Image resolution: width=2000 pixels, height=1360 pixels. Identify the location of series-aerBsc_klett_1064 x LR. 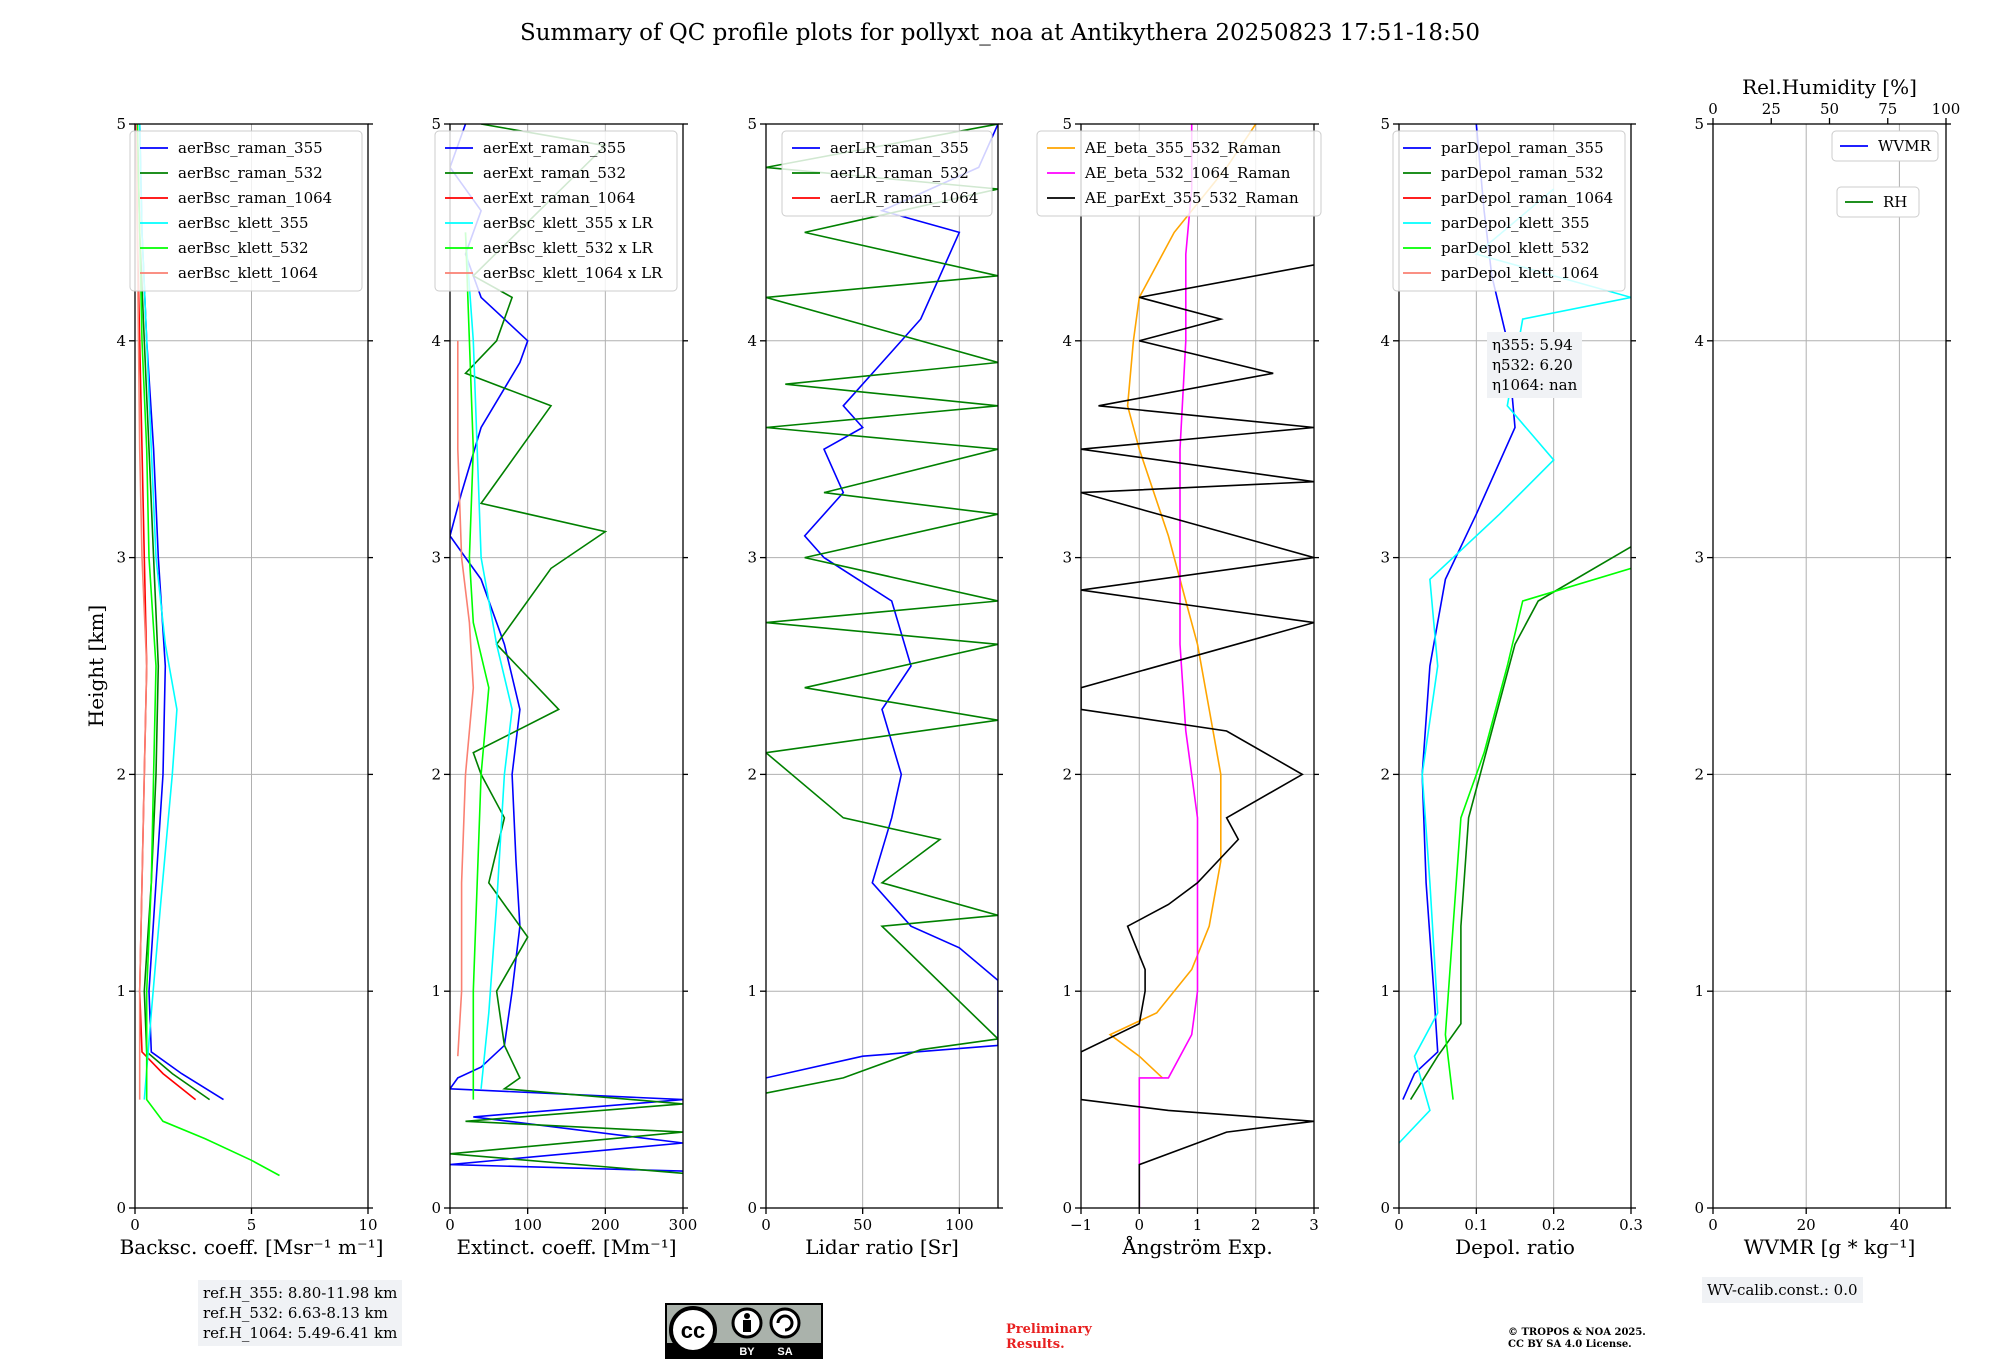
(466, 698).